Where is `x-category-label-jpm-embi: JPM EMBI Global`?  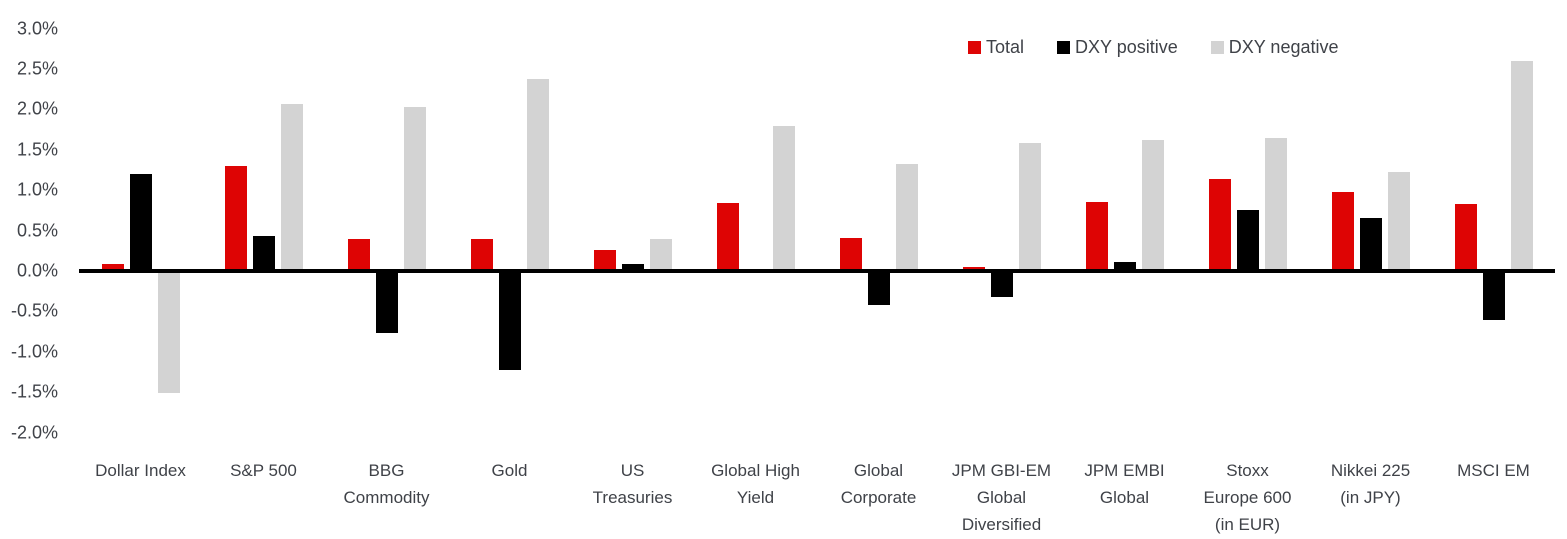
x-category-label-jpm-embi: JPM EMBI Global is located at coordinates (1124, 484).